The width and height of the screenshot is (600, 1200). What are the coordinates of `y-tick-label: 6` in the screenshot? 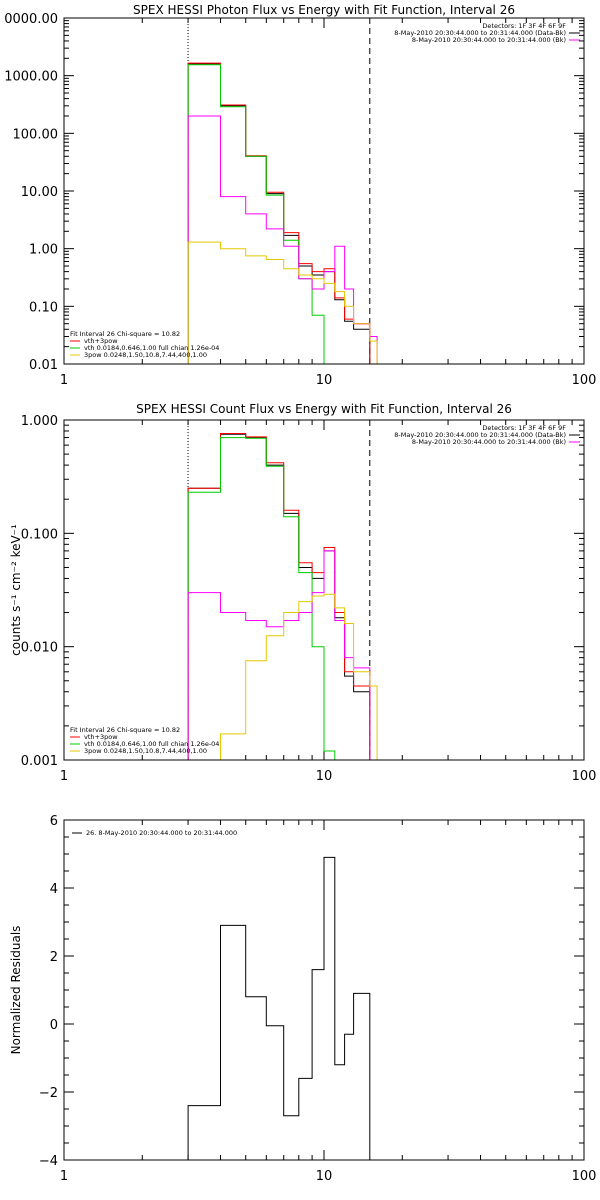 It's located at (54, 821).